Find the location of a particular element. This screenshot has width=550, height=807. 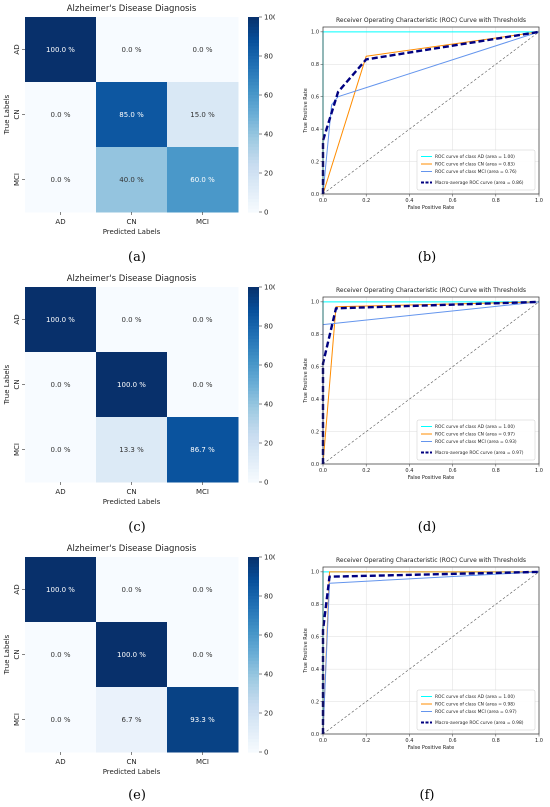

y-axis-label: True Positive Rate is located at coordinates (306, 381).